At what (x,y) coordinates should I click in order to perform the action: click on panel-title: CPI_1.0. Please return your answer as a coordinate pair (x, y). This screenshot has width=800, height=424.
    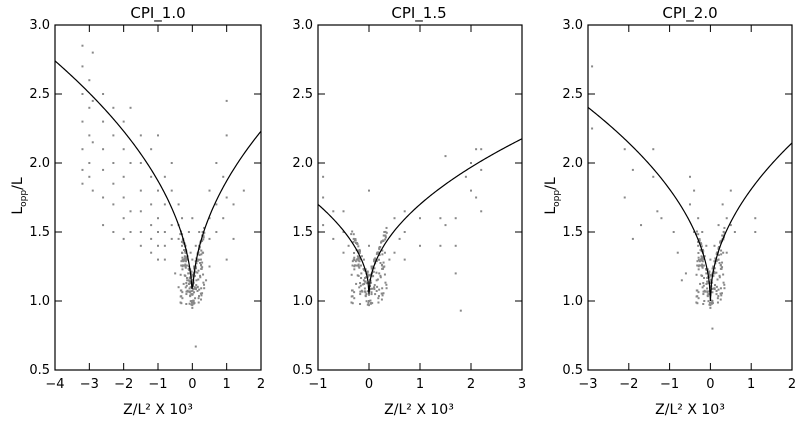
    Looking at the image, I should click on (157, 13).